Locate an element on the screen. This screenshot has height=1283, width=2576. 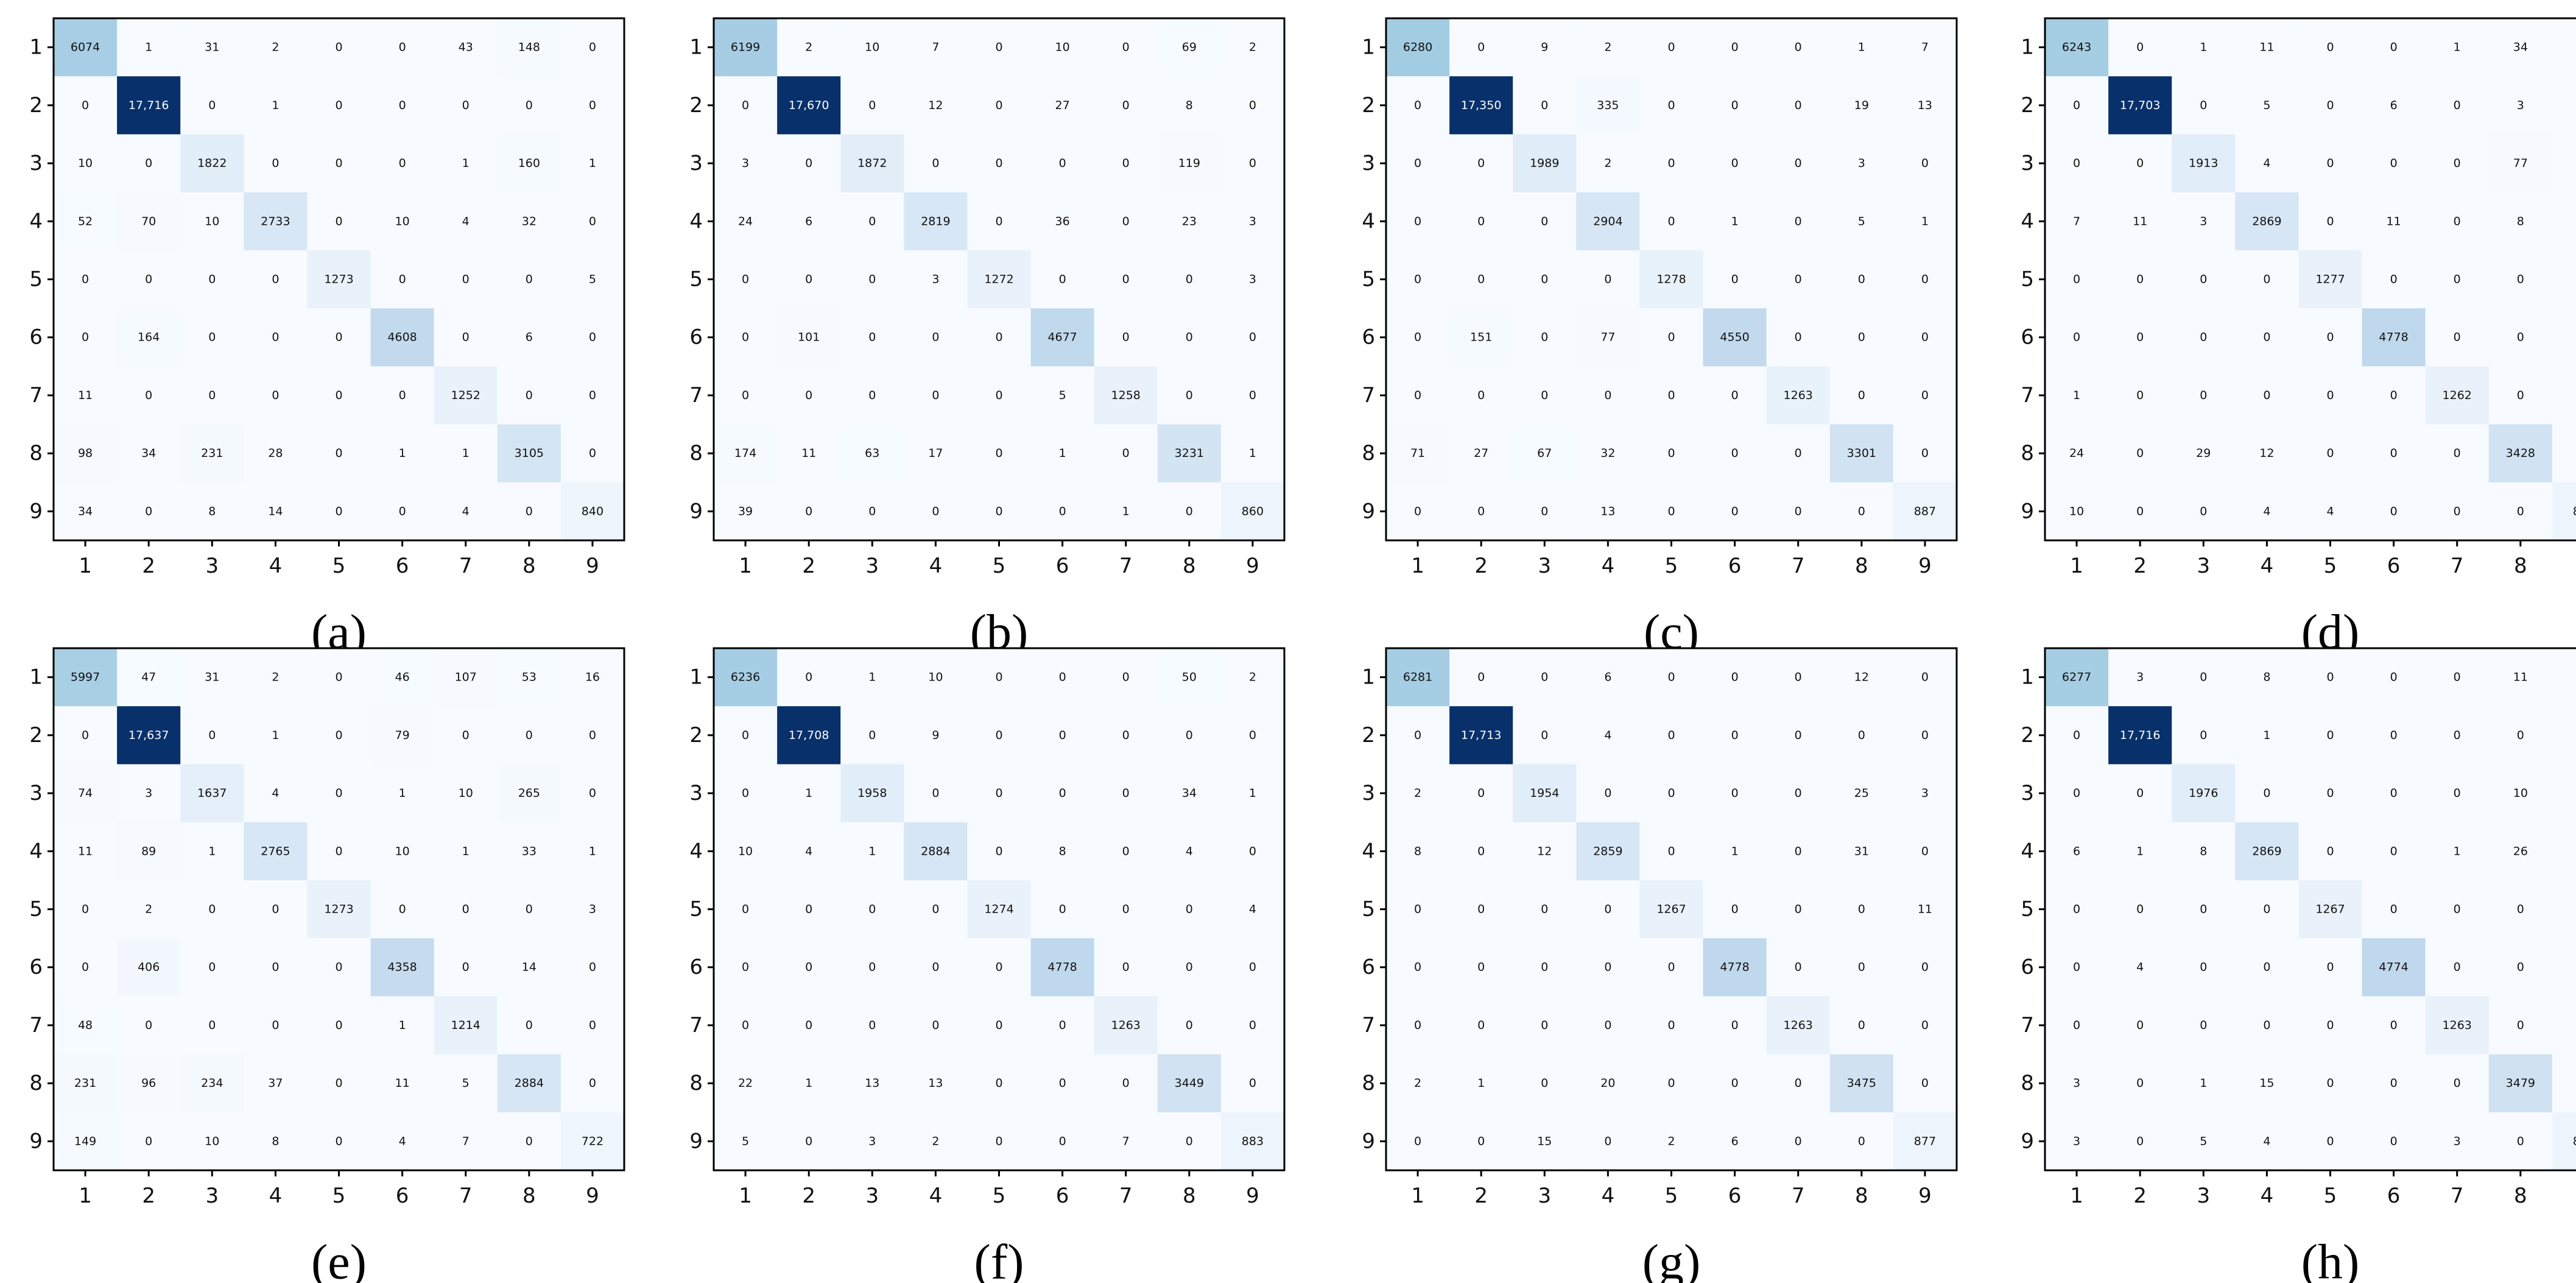
y-tick-label: 5 is located at coordinates (696, 280).